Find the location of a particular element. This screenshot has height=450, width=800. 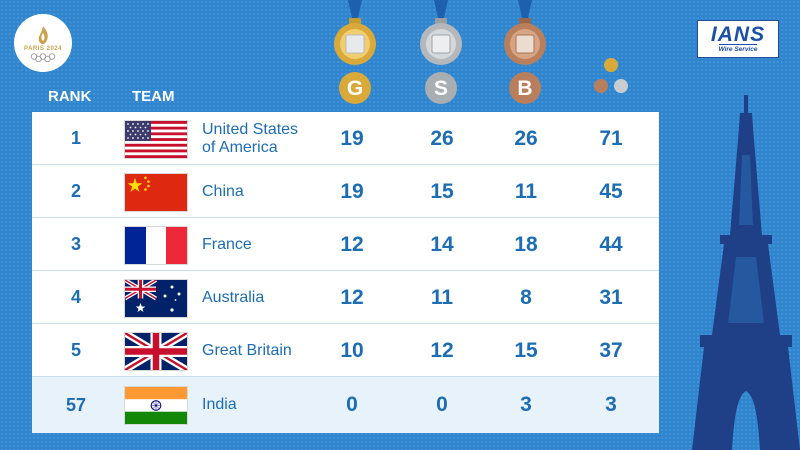

total-count: 37 is located at coordinates (611, 350).